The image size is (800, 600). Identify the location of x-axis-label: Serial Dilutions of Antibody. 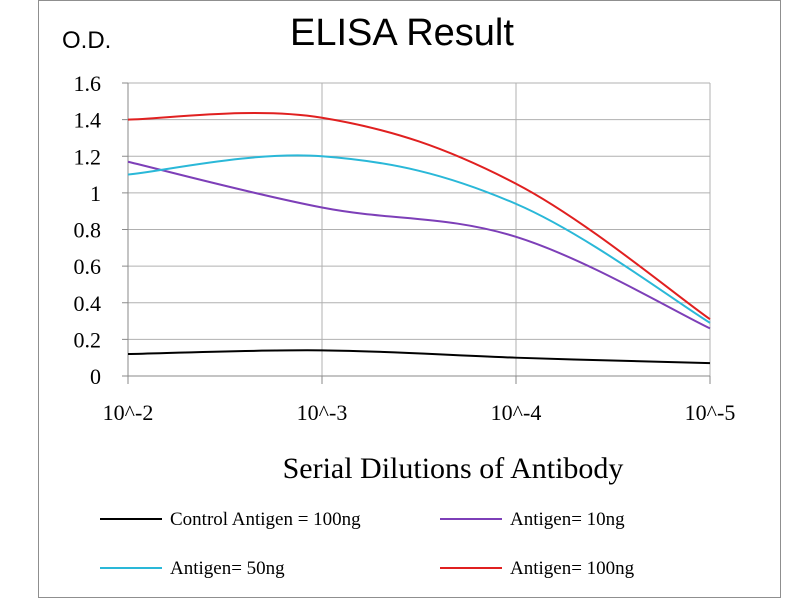
(453, 468).